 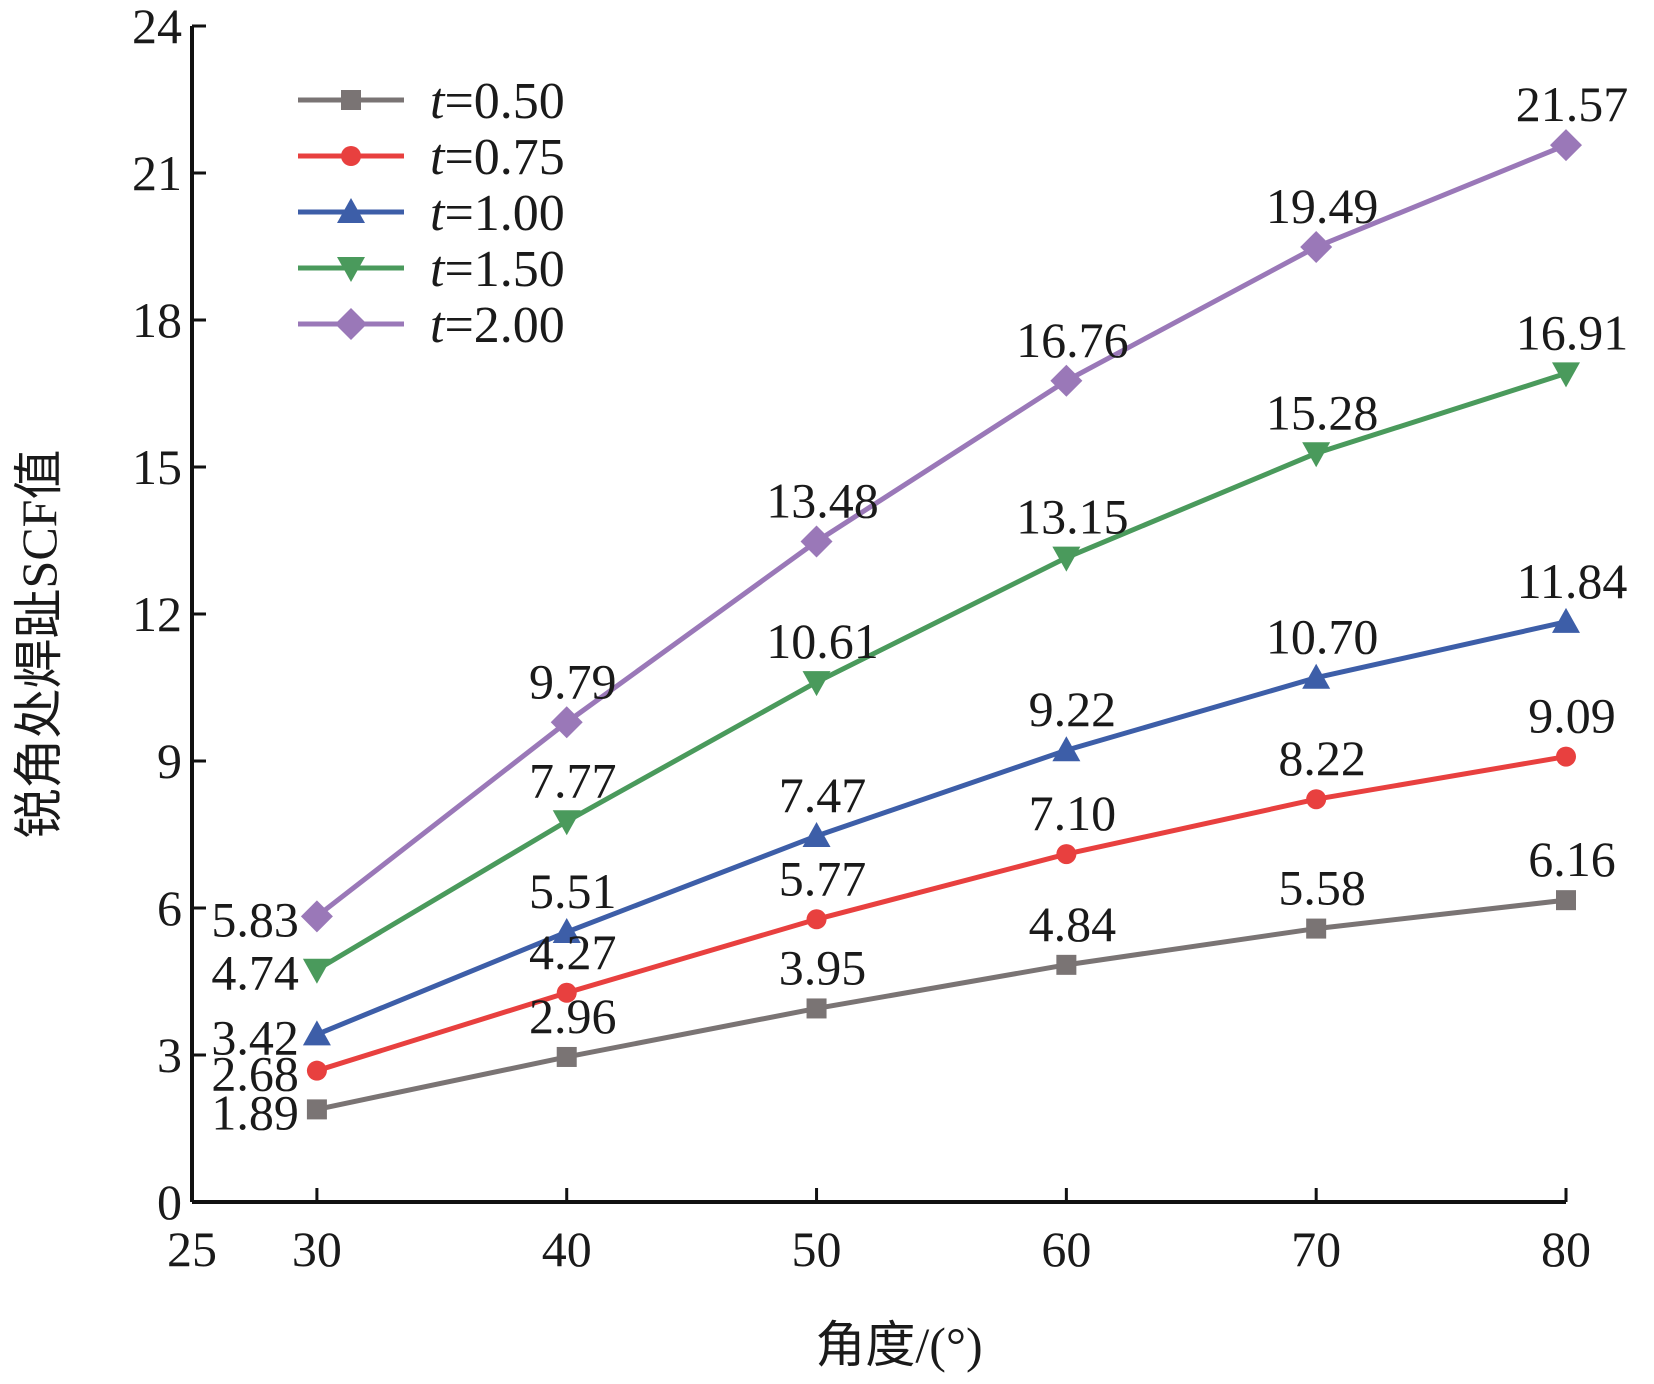 What do you see at coordinates (39, 644) in the screenshot?
I see `y-axis-title: 锐角处焊趾SCF值` at bounding box center [39, 644].